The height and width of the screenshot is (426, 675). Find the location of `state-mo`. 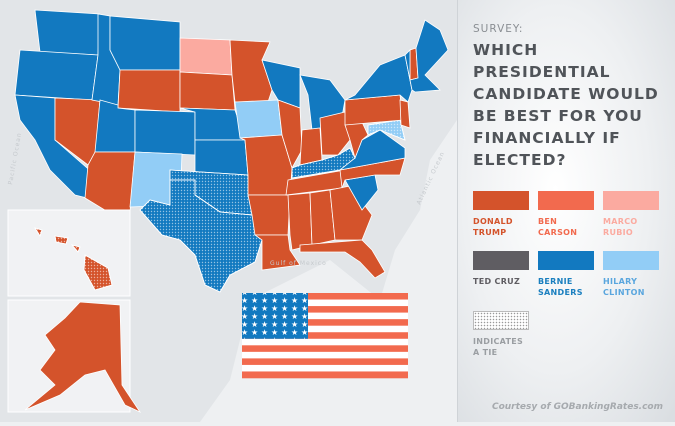

state-mo is located at coordinates (266, 165).